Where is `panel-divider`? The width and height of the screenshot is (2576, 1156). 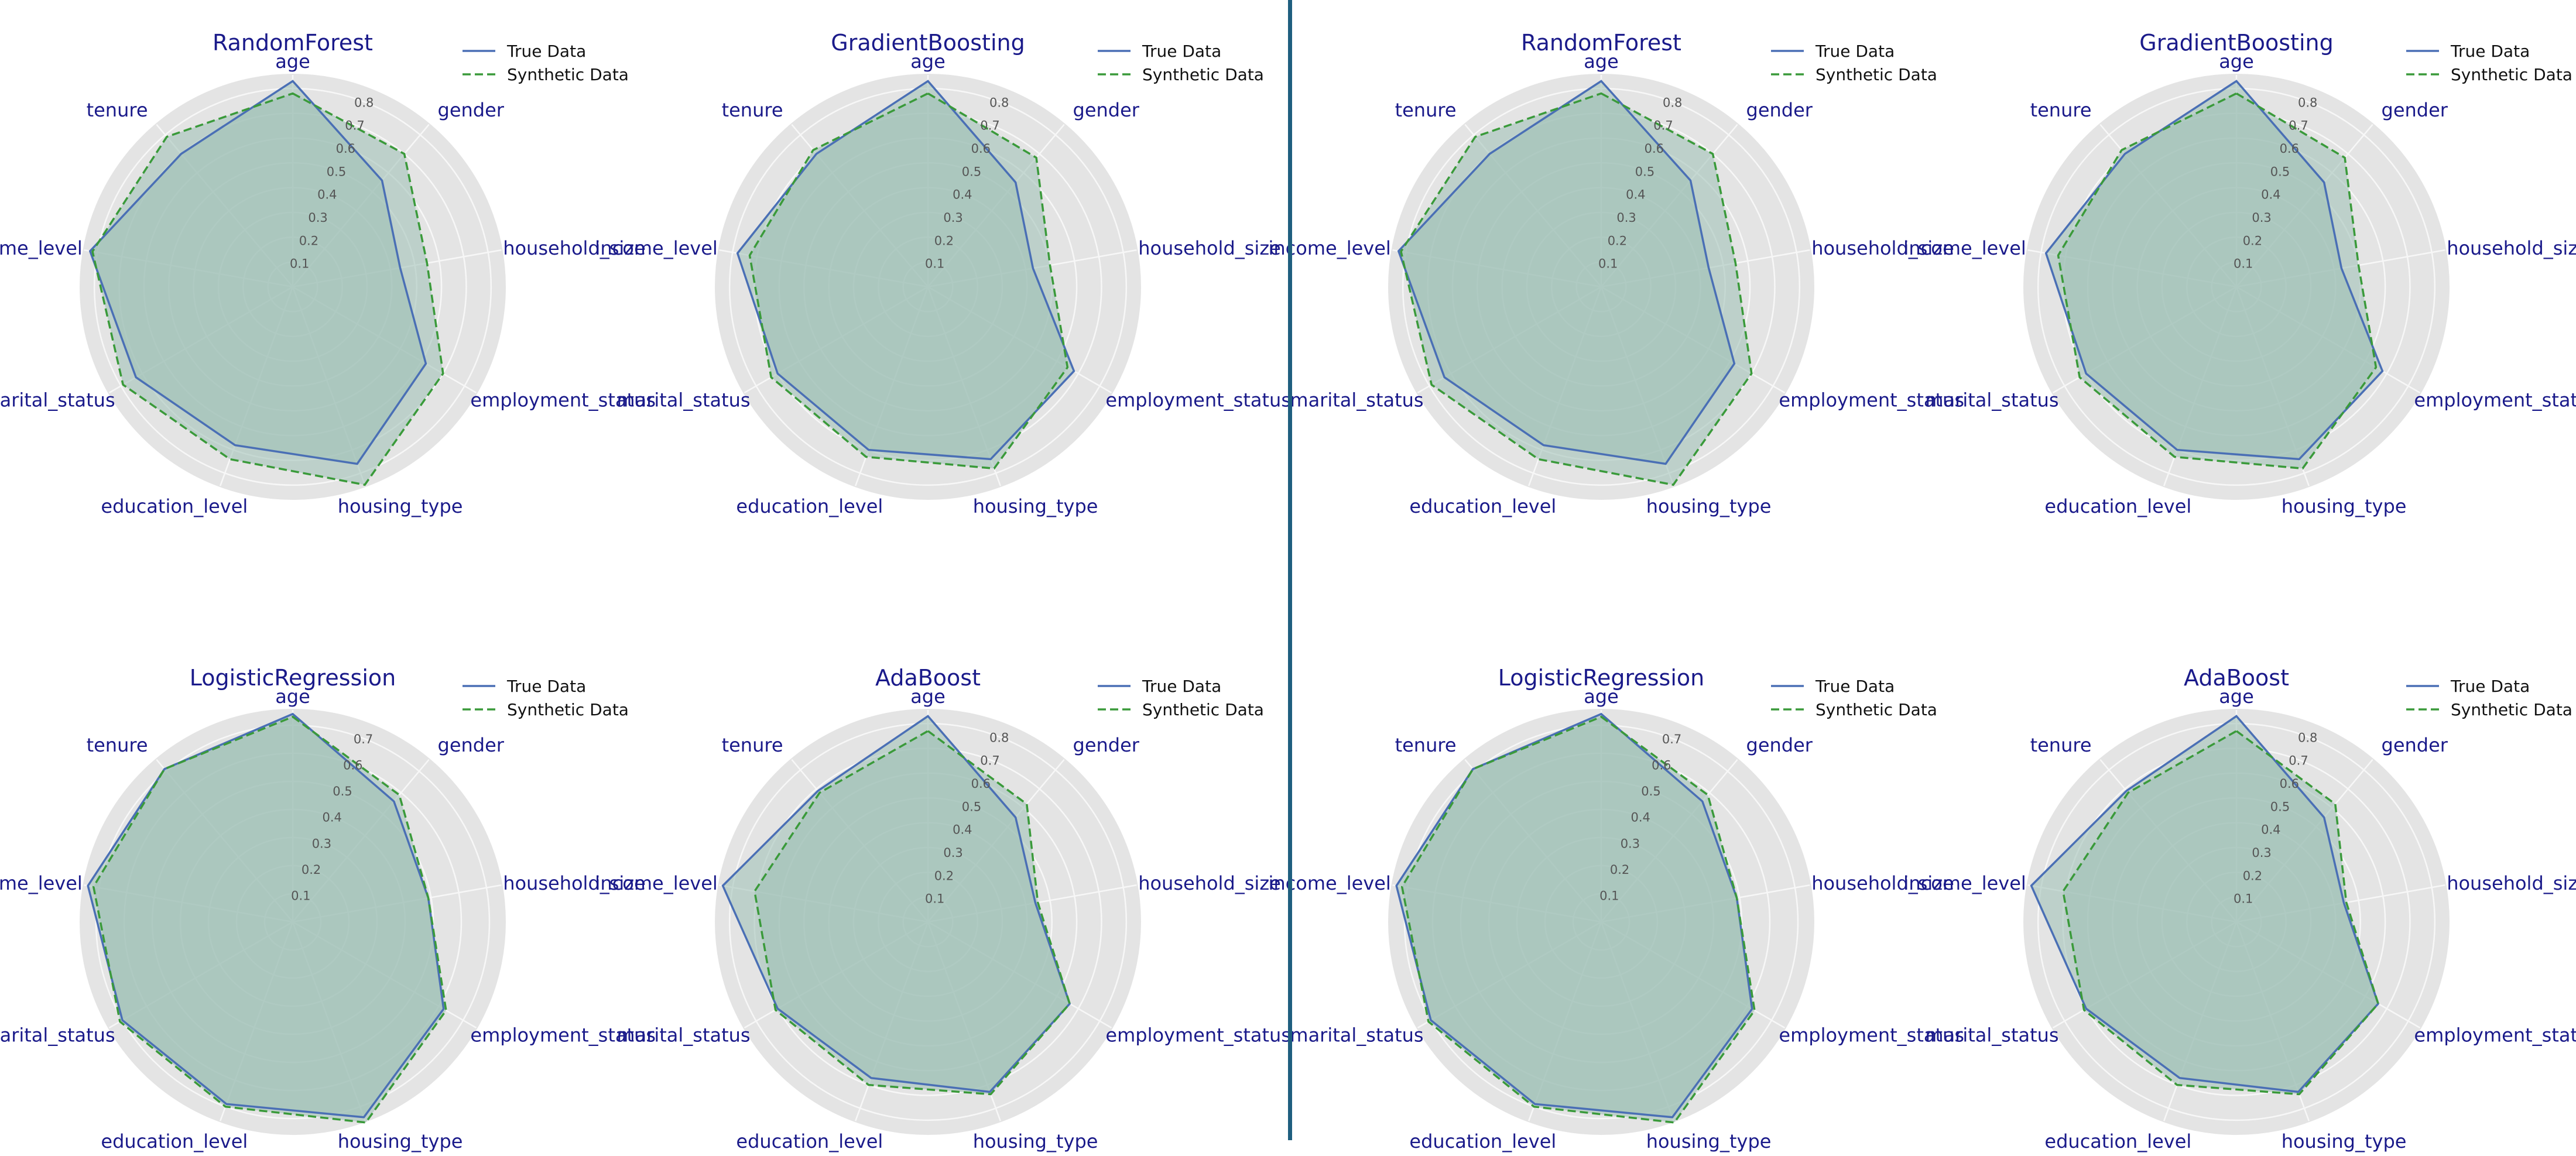 panel-divider is located at coordinates (1290, 570).